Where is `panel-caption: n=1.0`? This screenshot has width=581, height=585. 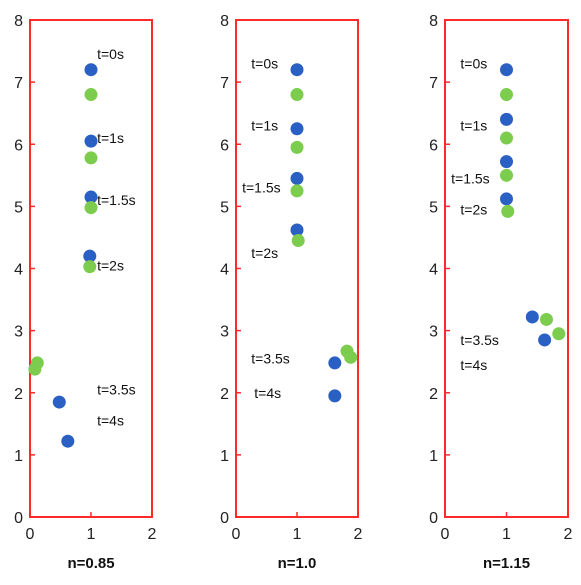 panel-caption: n=1.0 is located at coordinates (297, 563).